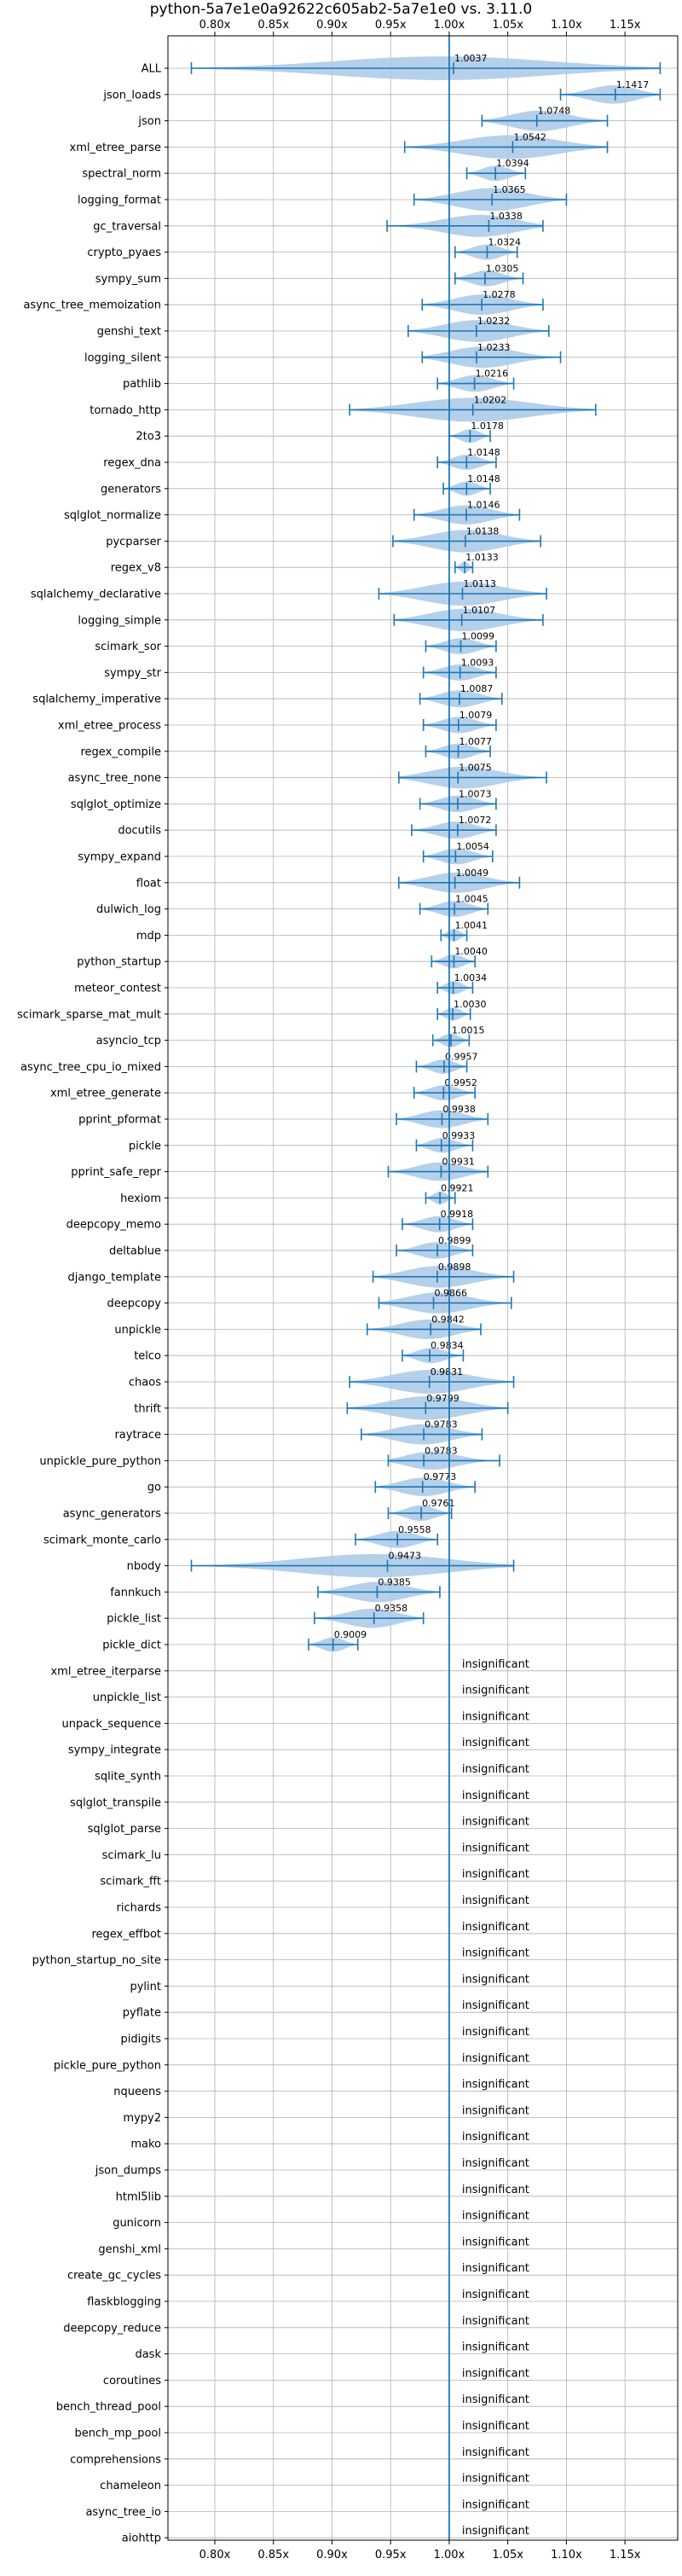  What do you see at coordinates (510, 189) in the screenshot?
I see `data-label: 1.0365` at bounding box center [510, 189].